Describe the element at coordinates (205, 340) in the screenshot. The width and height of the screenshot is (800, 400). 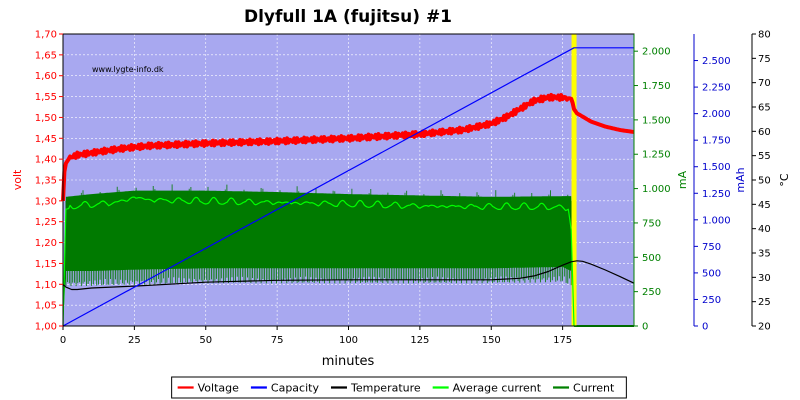
I see `x-tick-label: 50` at that location.